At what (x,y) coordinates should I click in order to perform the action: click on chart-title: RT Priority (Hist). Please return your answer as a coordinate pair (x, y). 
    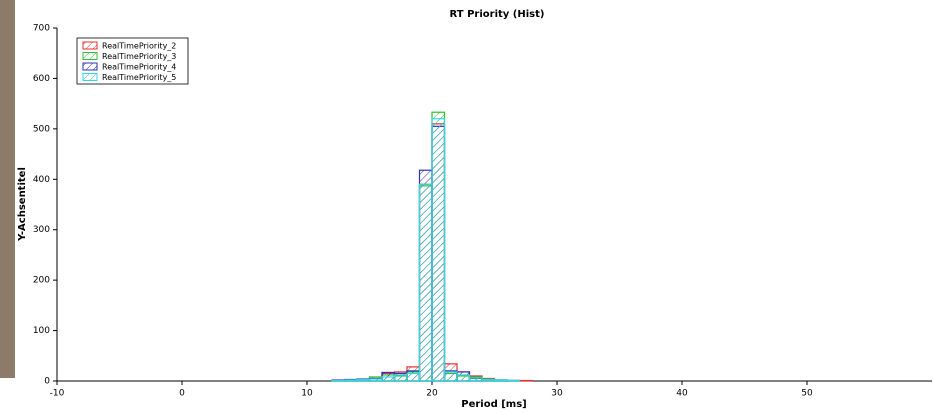
    Looking at the image, I should click on (497, 14).